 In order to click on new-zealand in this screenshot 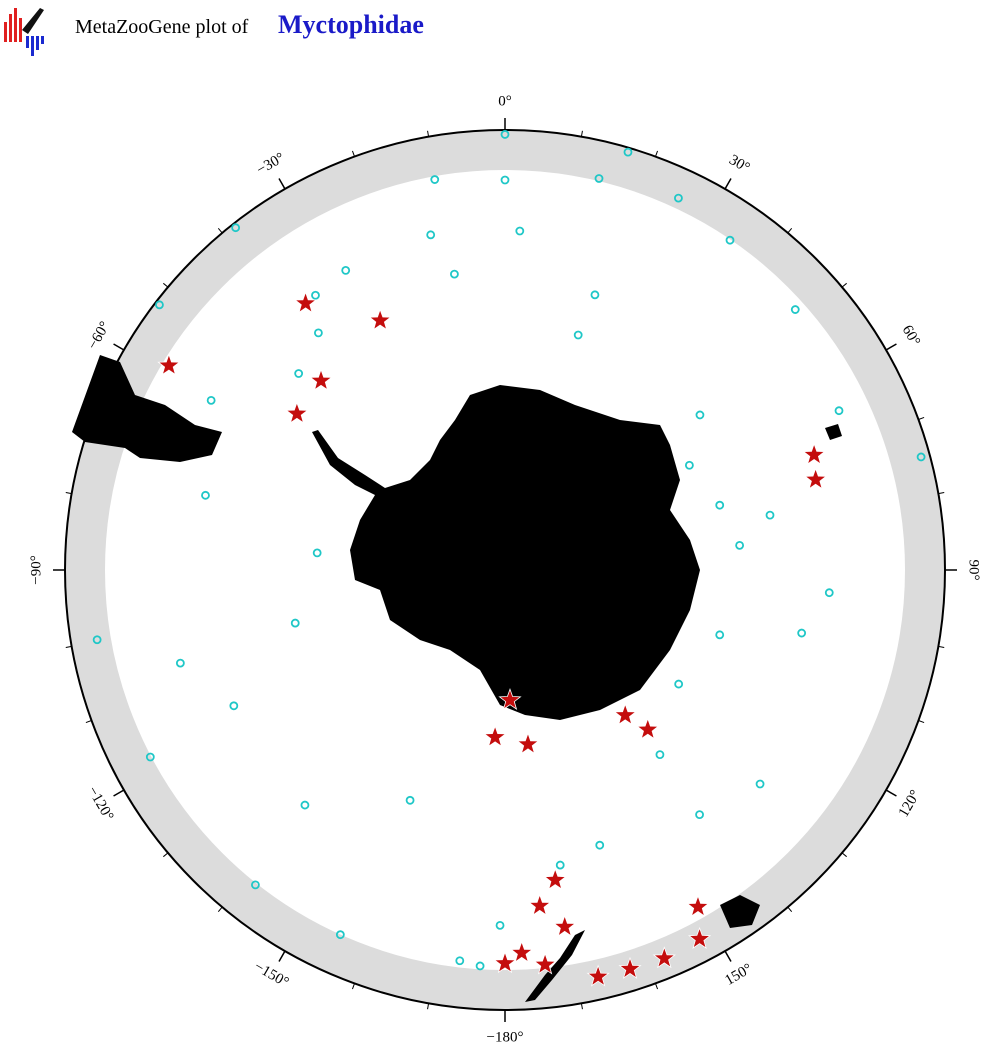, I will do `click(555, 966)`.